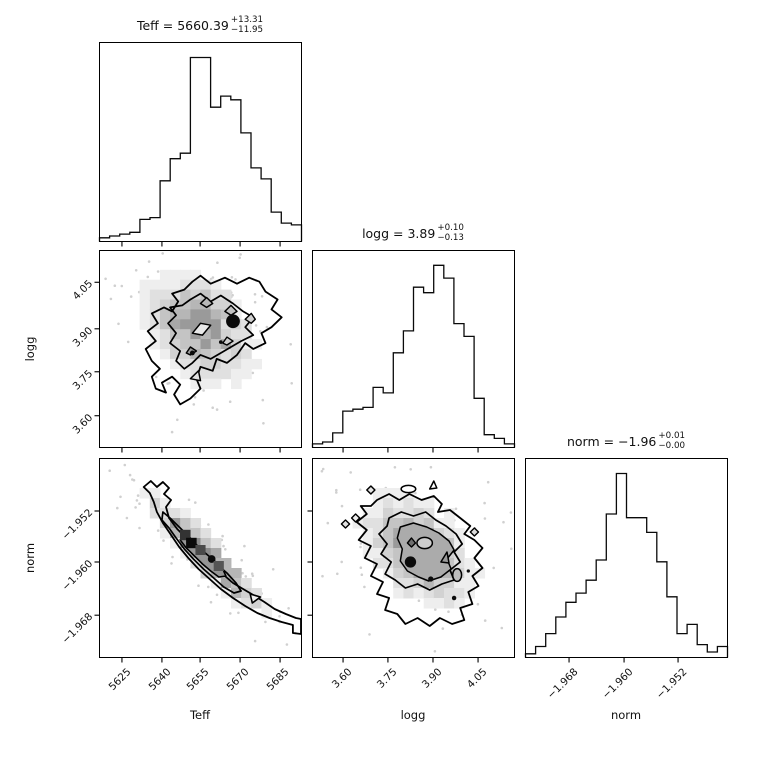 The width and height of the screenshot is (760, 760). I want to click on x-axis-label-norm: norm, so click(626, 715).